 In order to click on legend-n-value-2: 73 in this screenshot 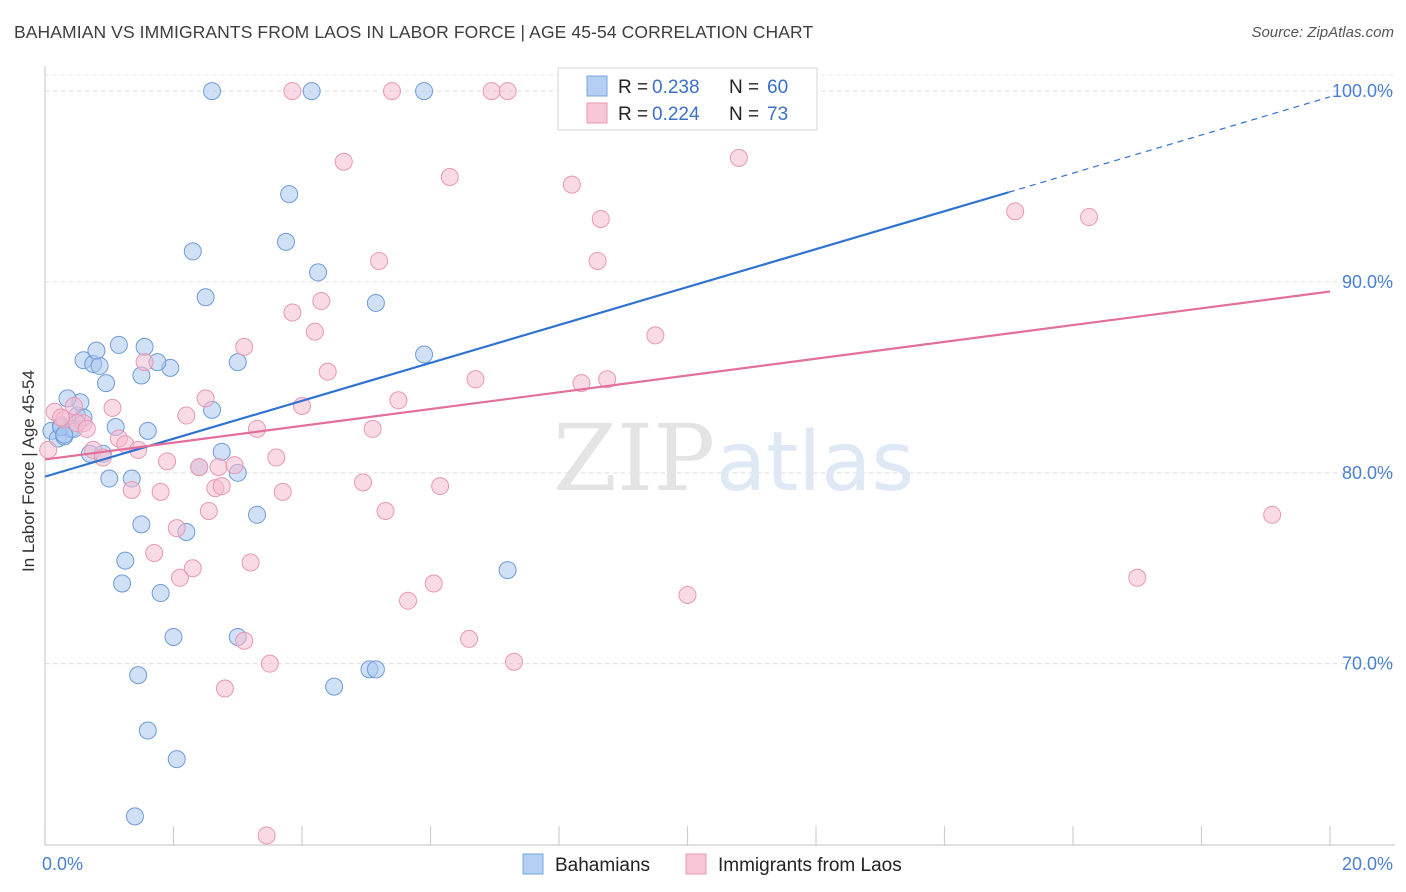, I will do `click(777, 114)`.